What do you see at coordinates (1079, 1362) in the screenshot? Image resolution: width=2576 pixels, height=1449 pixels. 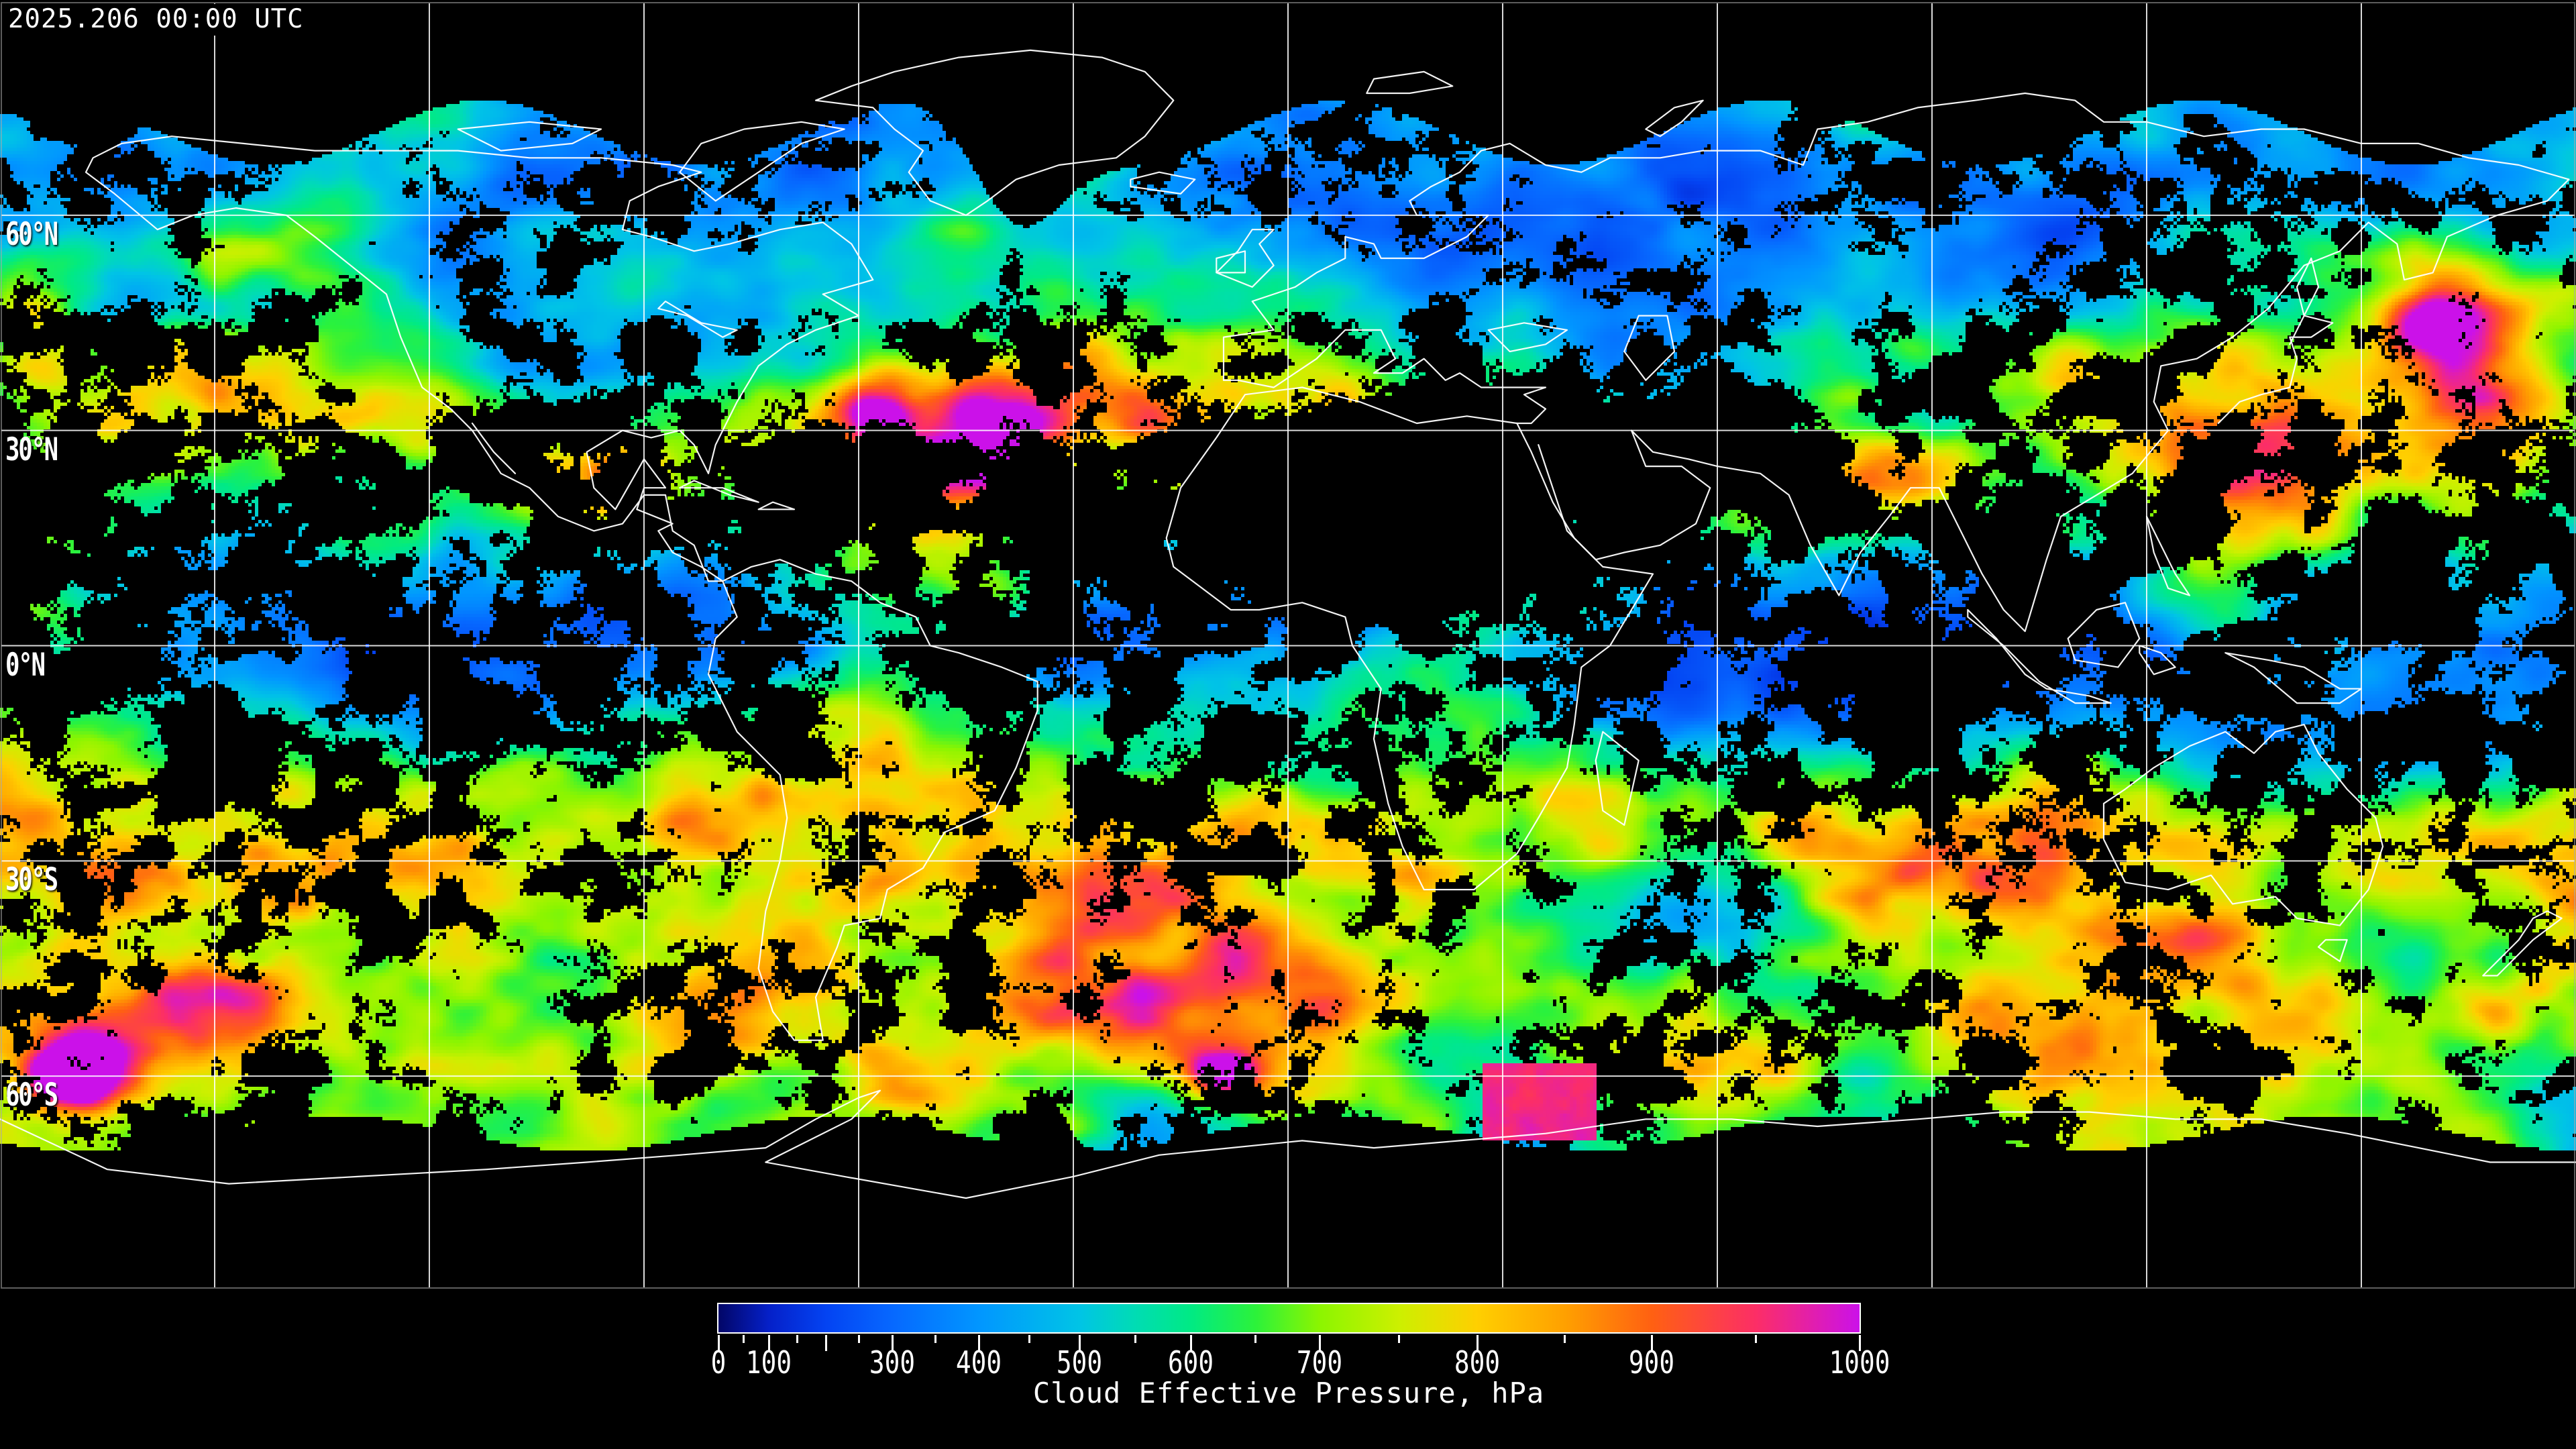 I see `colorbar-tick-label-500: 500` at bounding box center [1079, 1362].